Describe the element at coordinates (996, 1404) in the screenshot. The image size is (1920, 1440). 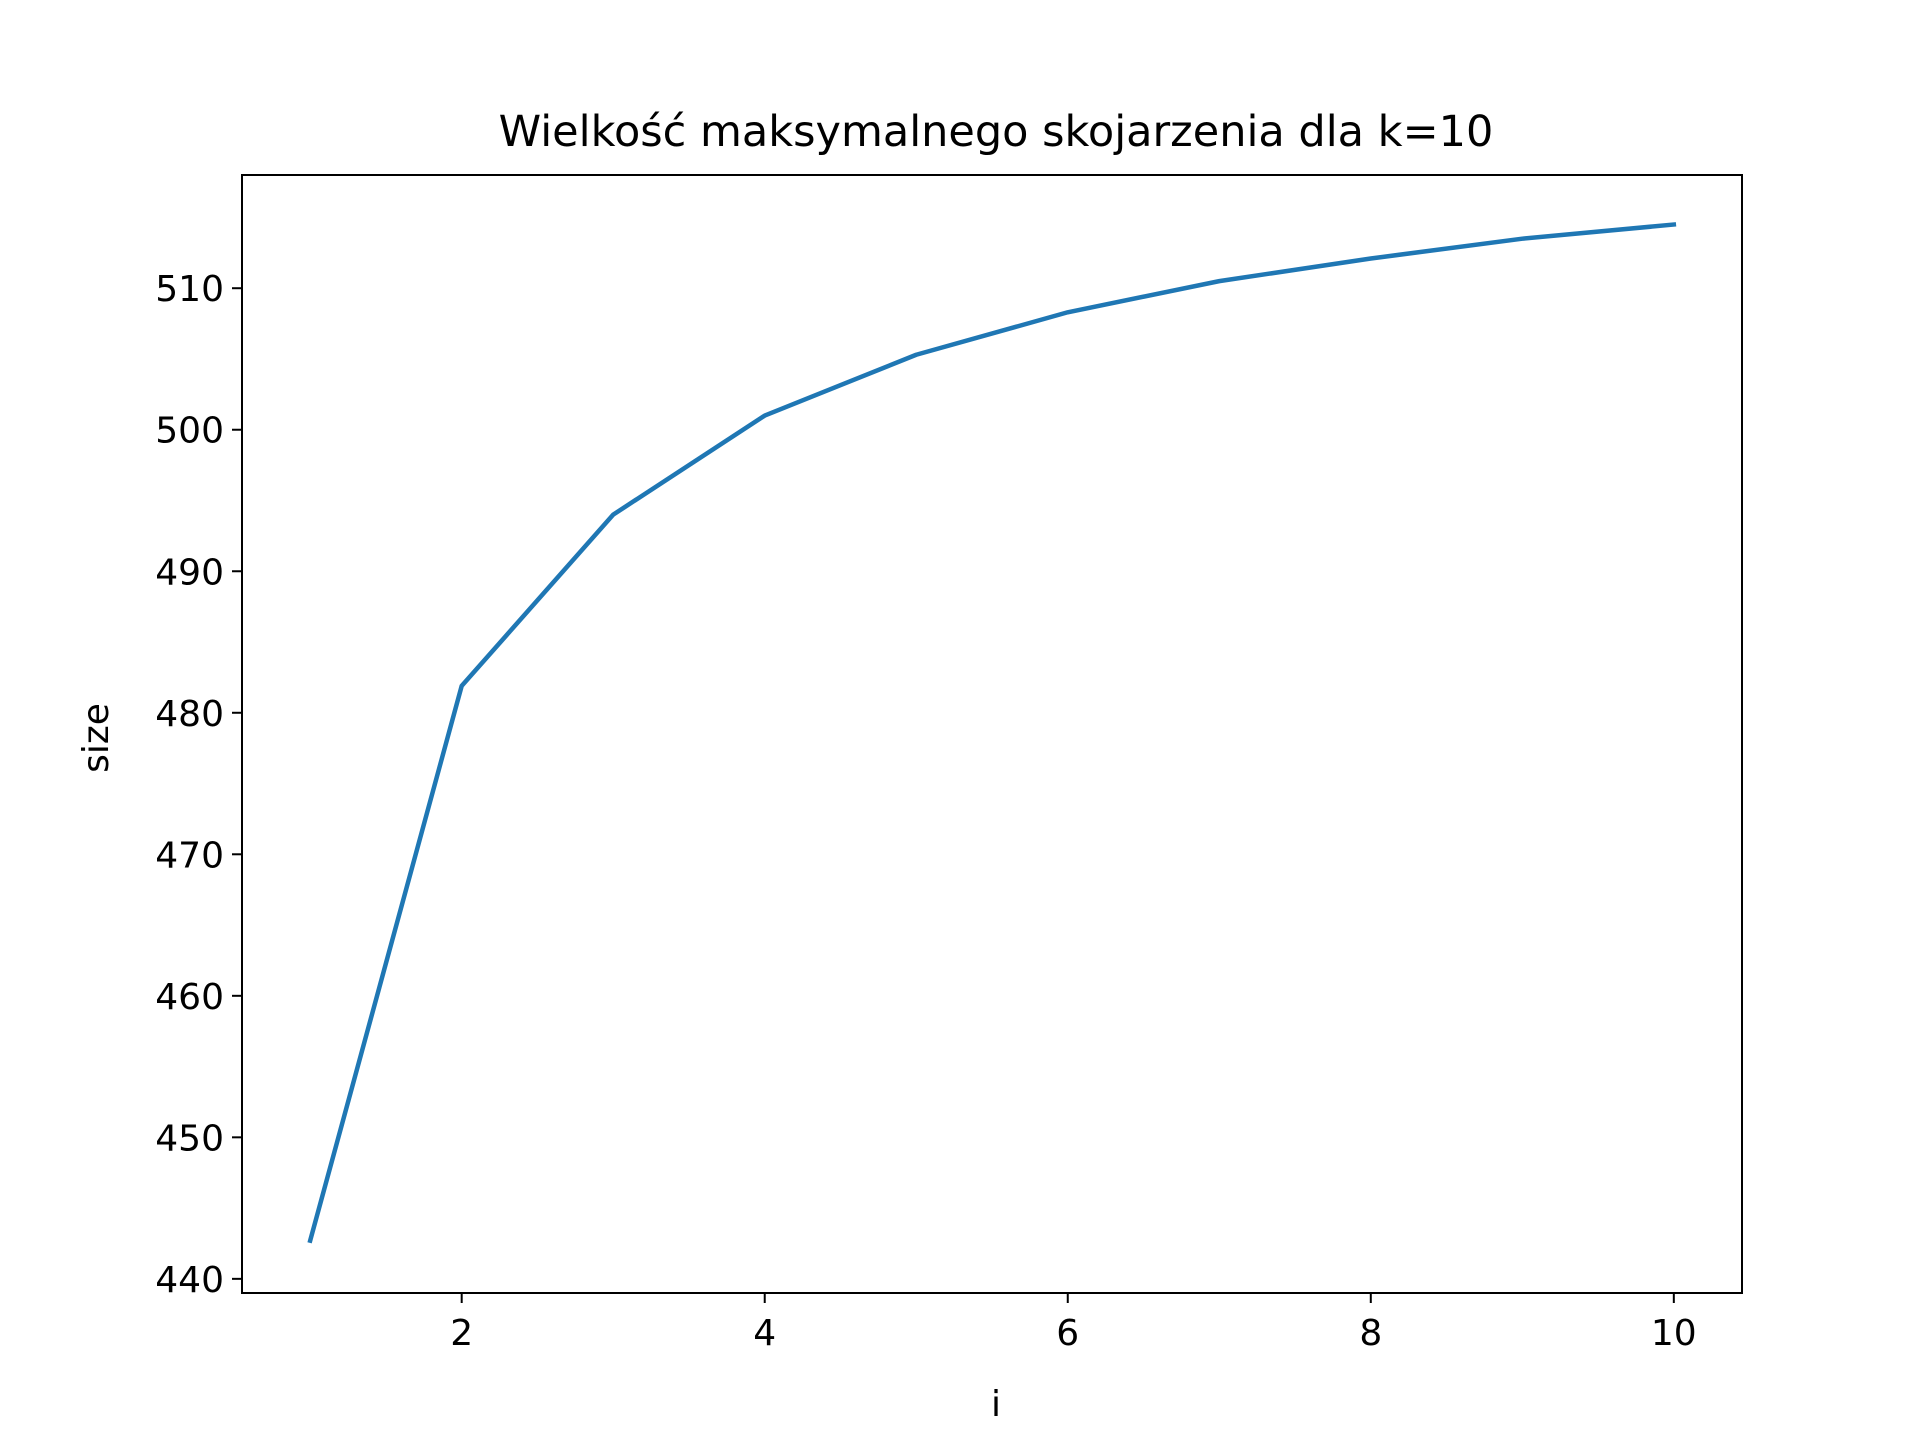
I see `x-axis-title: i` at that location.